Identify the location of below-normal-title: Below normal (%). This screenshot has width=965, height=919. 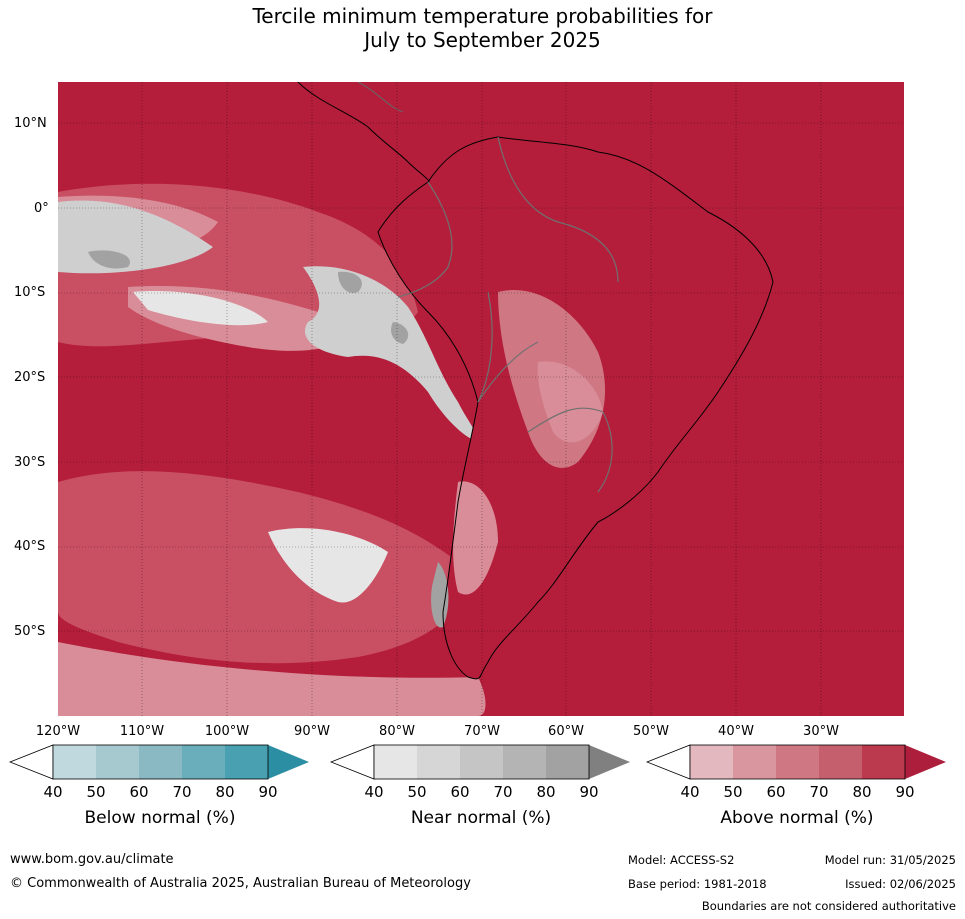
(160, 818).